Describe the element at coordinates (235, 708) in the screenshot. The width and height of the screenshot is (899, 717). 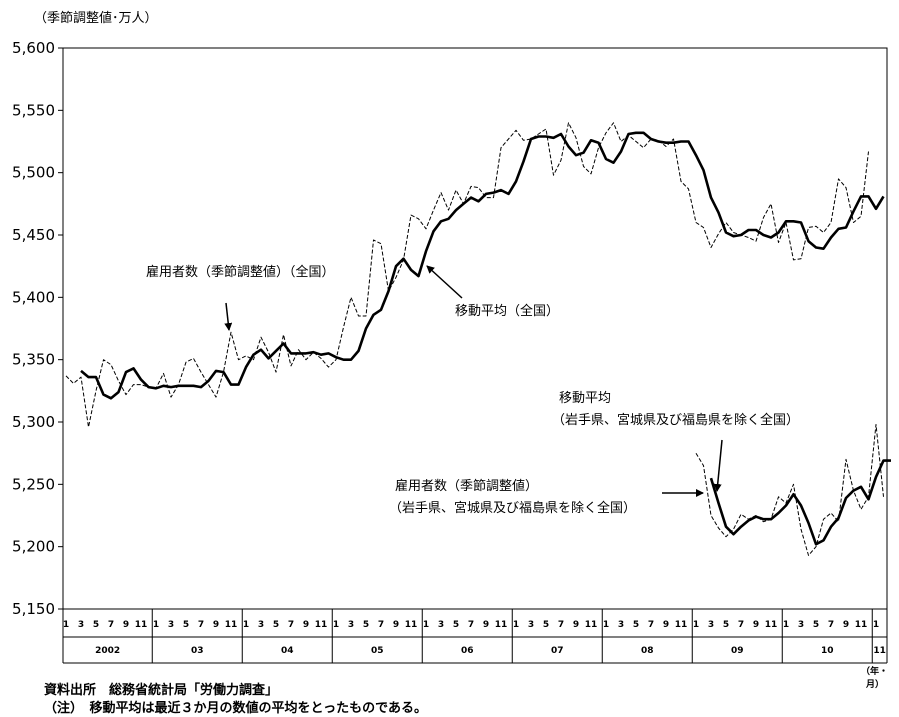
I see `footnote: （注） 移動平均は最近３か月の数値の平均をとったものである。` at that location.